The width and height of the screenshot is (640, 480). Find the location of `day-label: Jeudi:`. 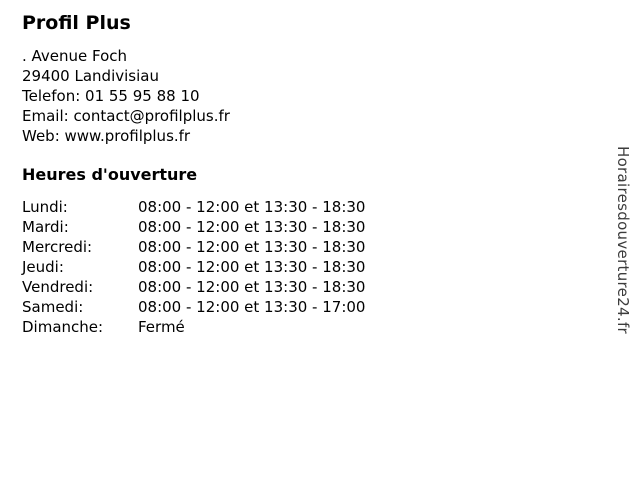

day-label: Jeudi: is located at coordinates (43, 267).